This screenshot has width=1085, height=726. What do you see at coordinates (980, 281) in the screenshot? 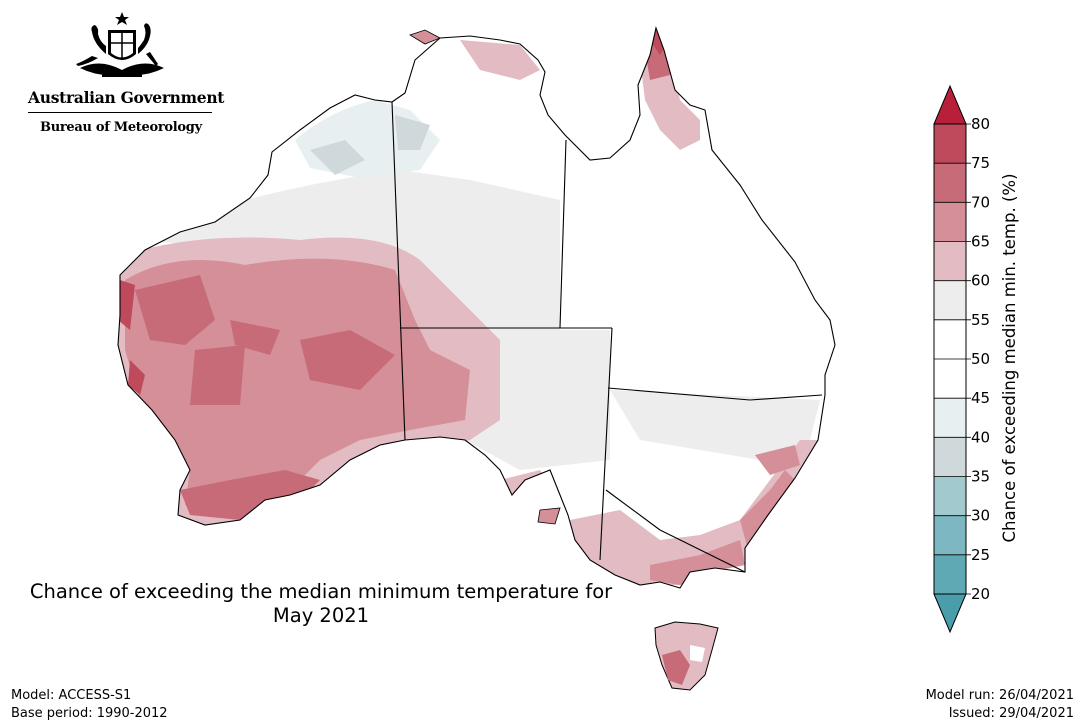
I see `colorbar-tick-label: 60` at bounding box center [980, 281].